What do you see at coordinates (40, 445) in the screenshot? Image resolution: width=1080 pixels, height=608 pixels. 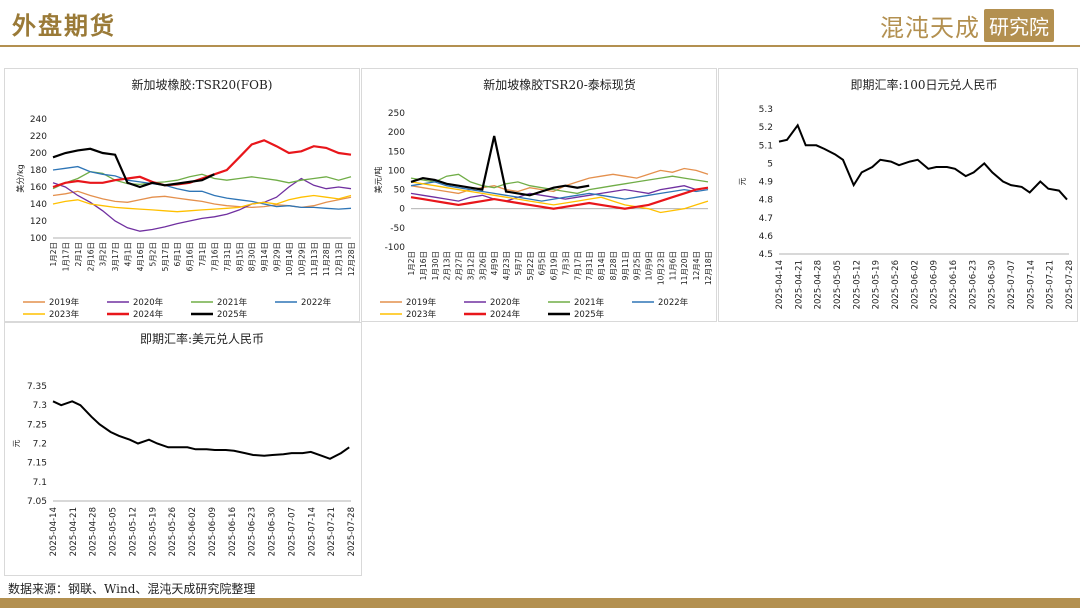 I see `y-tick-label: 7.2` at bounding box center [40, 445].